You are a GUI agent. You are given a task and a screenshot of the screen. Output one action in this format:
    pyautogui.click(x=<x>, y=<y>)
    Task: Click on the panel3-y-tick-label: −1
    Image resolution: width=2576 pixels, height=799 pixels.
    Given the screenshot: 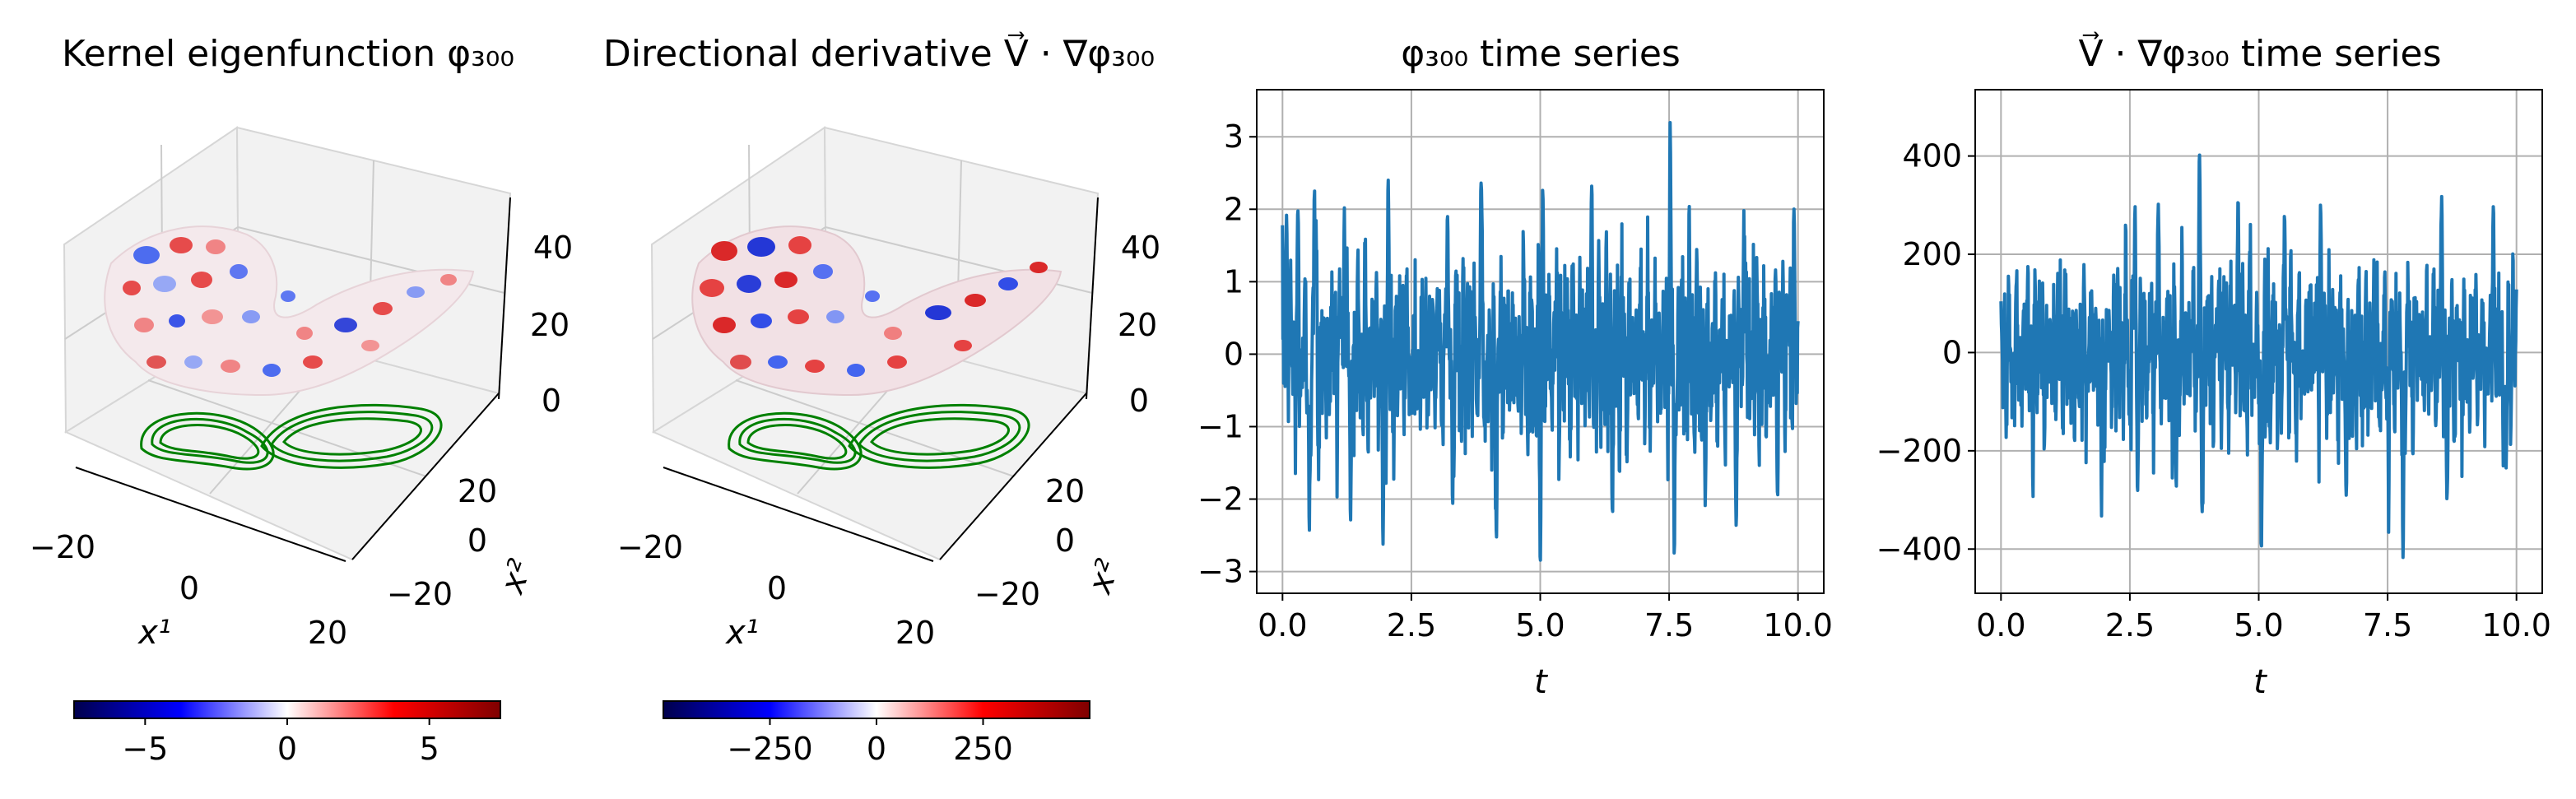 What is the action you would take?
    pyautogui.click(x=1220, y=426)
    